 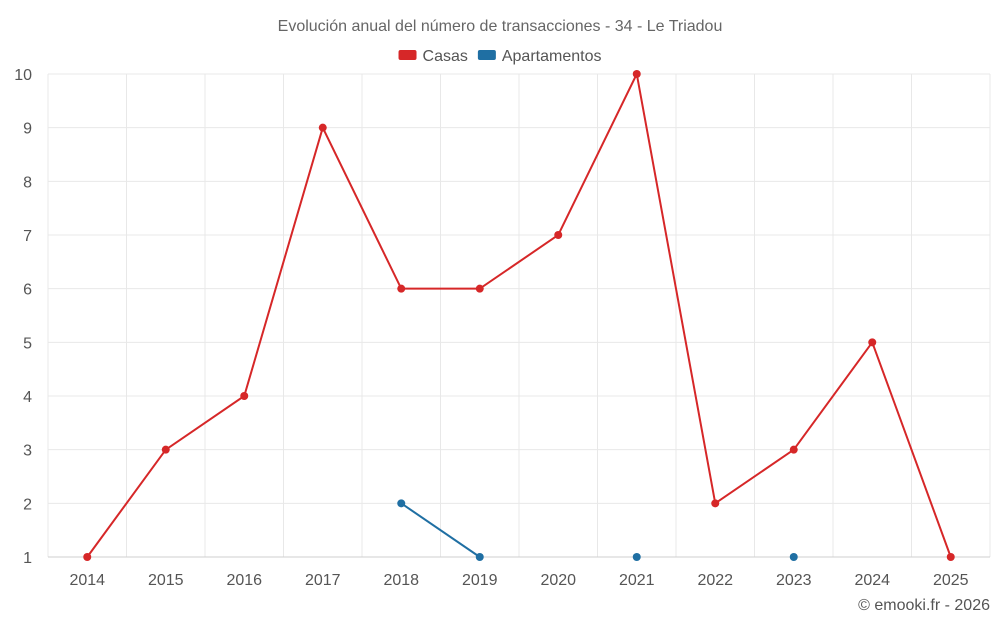 I want to click on y-axis-ticks: 1 2 3 4 5 6 7 8 9 10, so click(x=23, y=317).